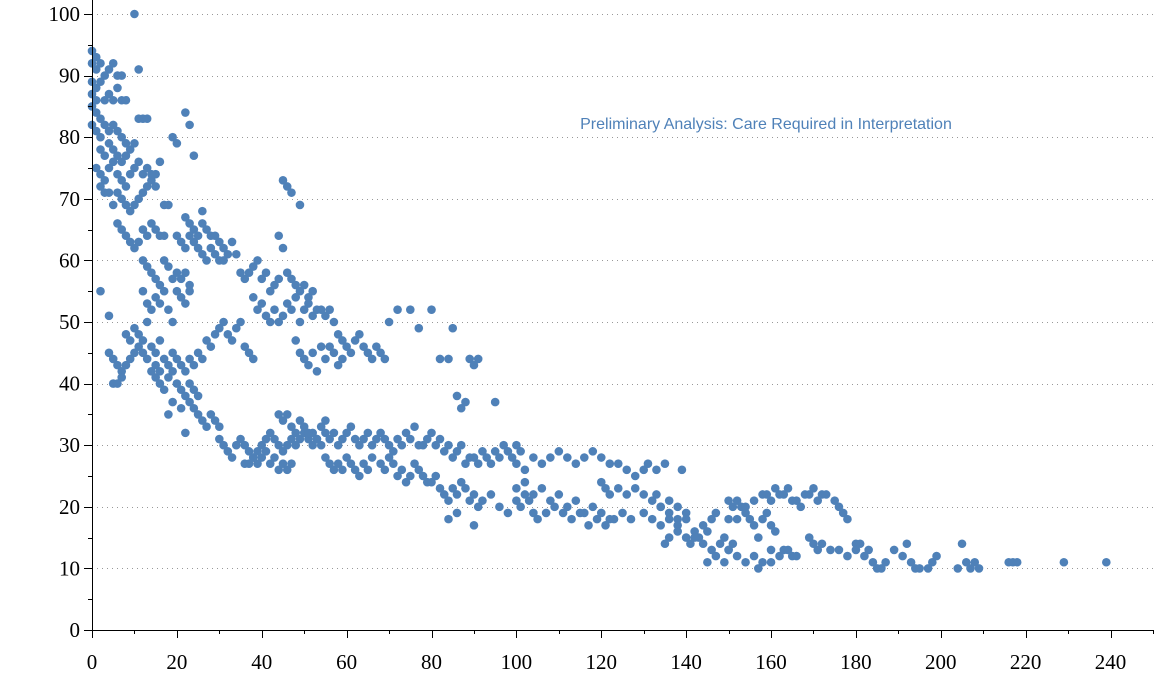 Image resolution: width=1159 pixels, height=692 pixels. Describe the element at coordinates (261, 662) in the screenshot. I see `x-tick-label: 40` at that location.